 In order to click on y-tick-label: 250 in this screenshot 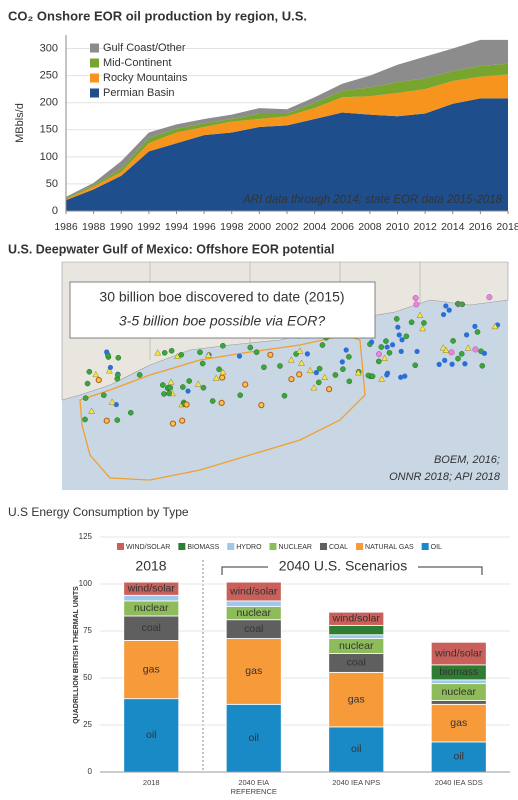, I will do `click(49, 76)`.